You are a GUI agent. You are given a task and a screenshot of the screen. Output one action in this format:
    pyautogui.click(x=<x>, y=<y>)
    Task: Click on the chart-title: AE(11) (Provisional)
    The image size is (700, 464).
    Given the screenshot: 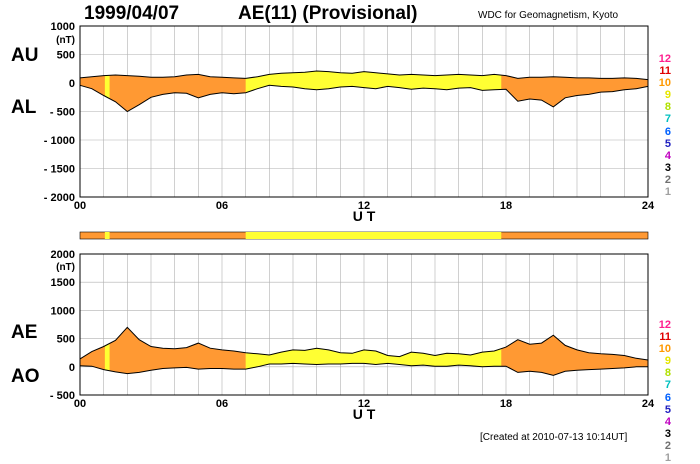 What is the action you would take?
    pyautogui.click(x=328, y=13)
    